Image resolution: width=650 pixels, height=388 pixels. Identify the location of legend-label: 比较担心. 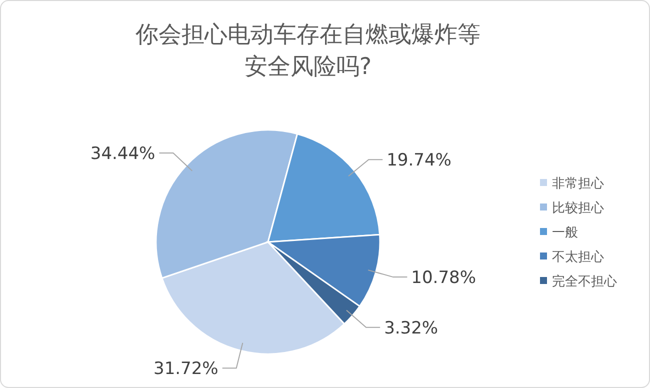
(578, 208).